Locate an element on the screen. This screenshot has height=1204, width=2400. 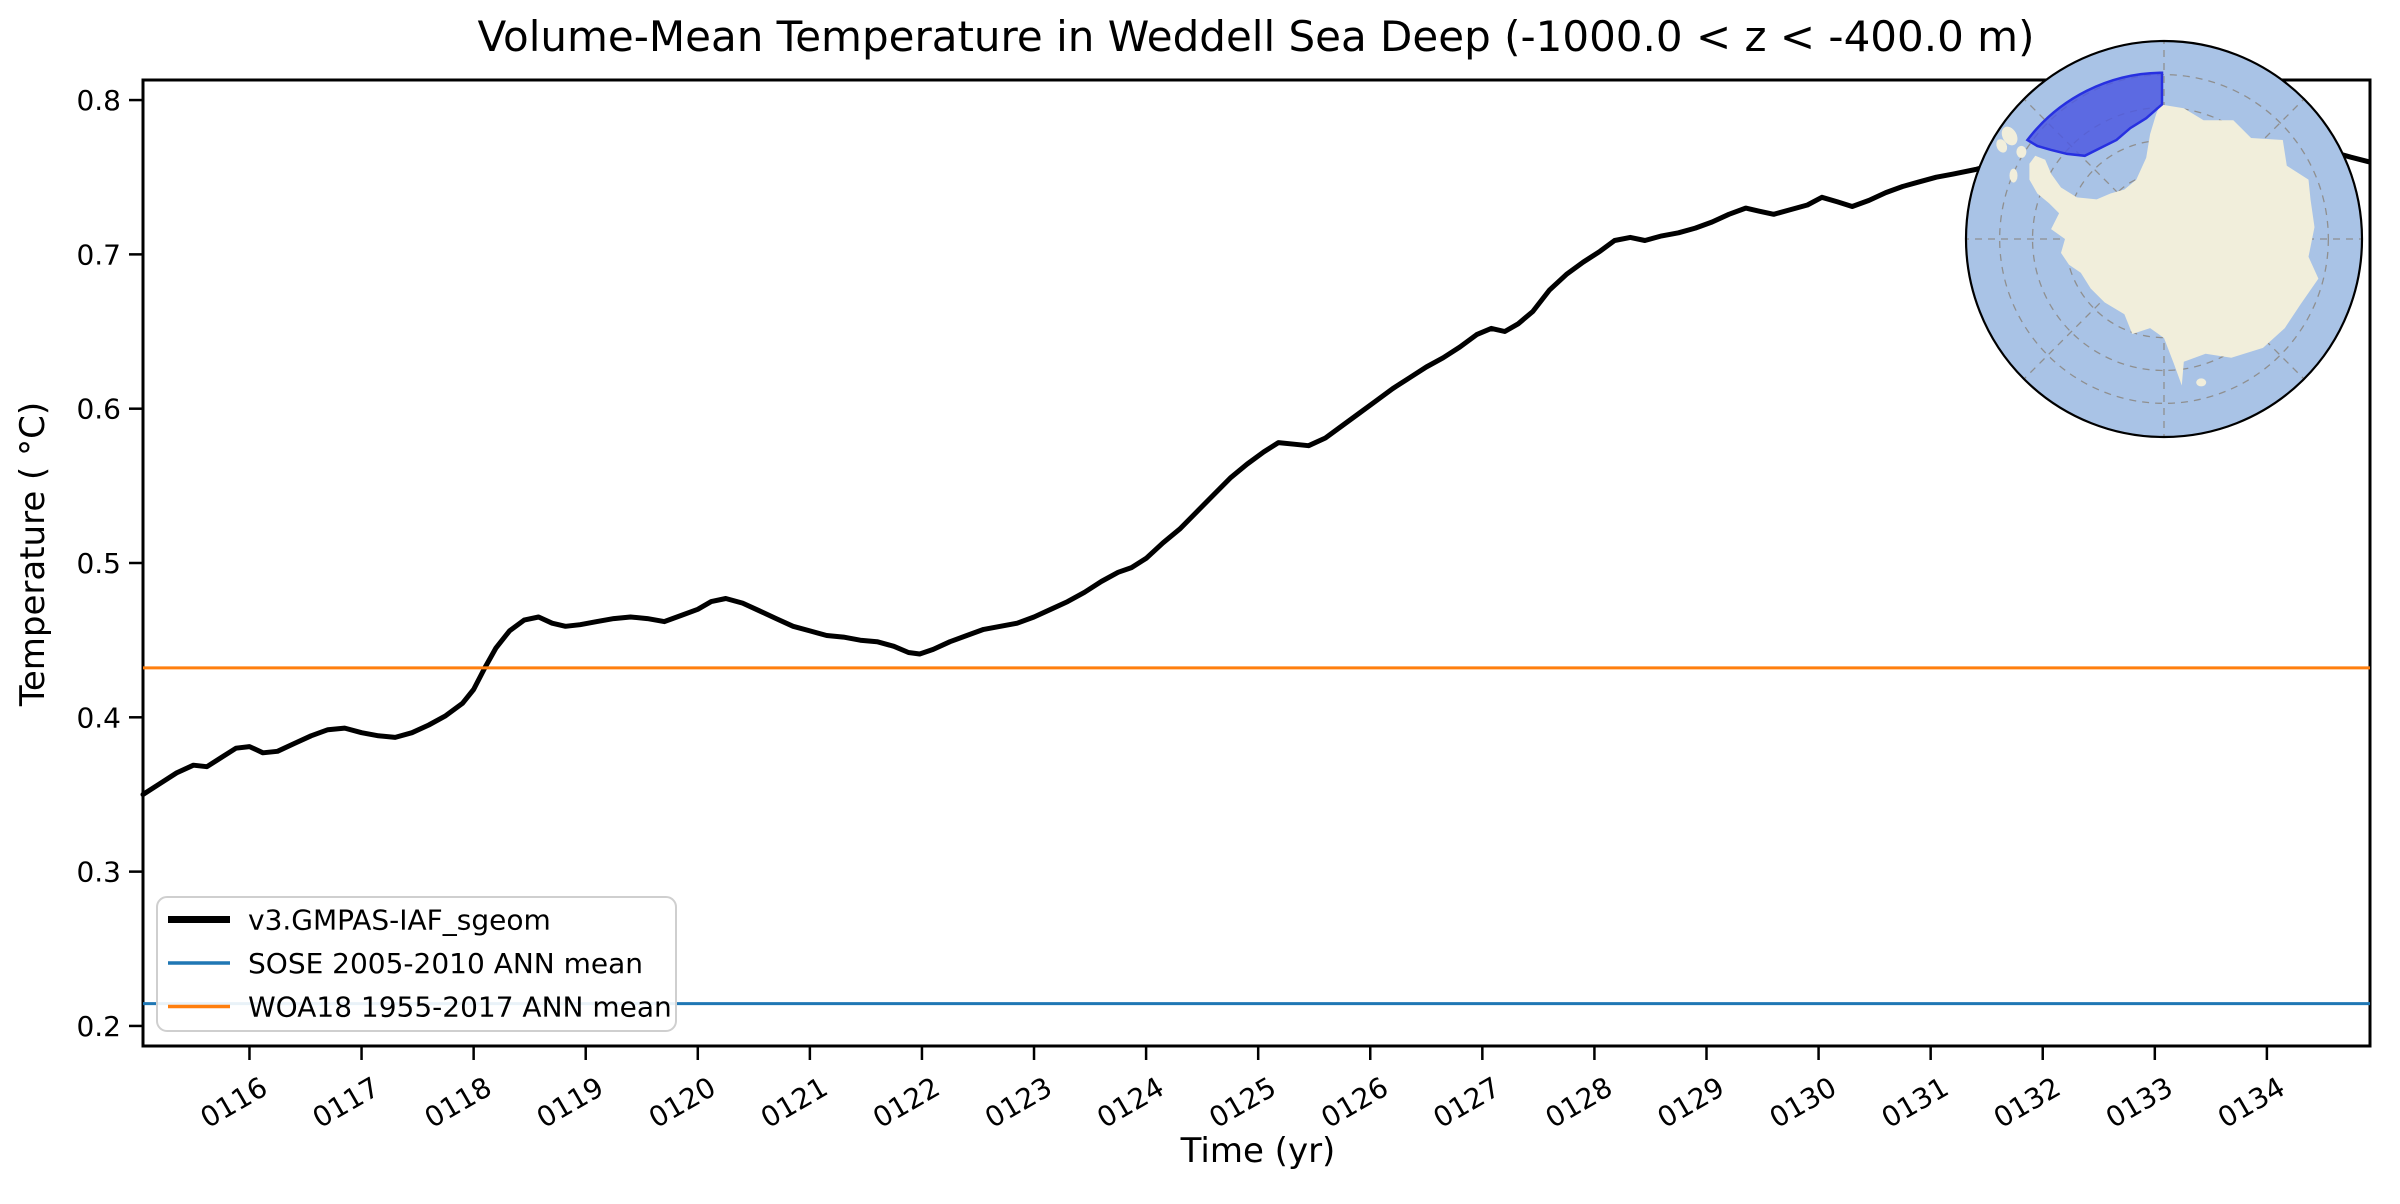
peninsula-islands is located at coordinates (2101, 256).